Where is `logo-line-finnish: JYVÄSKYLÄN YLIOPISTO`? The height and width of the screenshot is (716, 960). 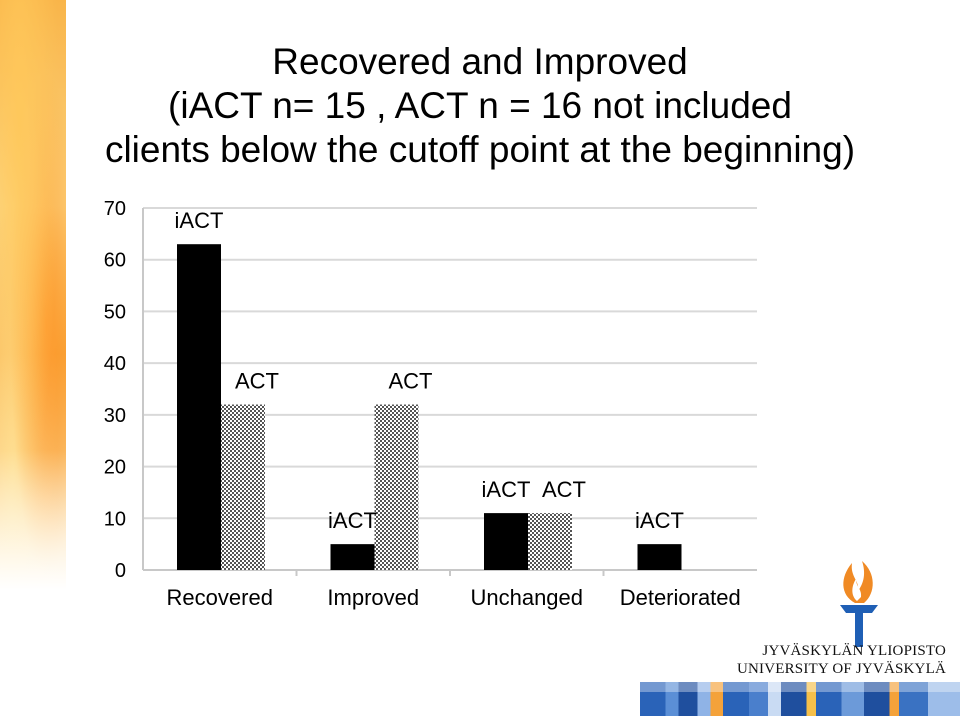 logo-line-finnish: JYVÄSKYLÄN YLIOPISTO is located at coordinates (854, 651).